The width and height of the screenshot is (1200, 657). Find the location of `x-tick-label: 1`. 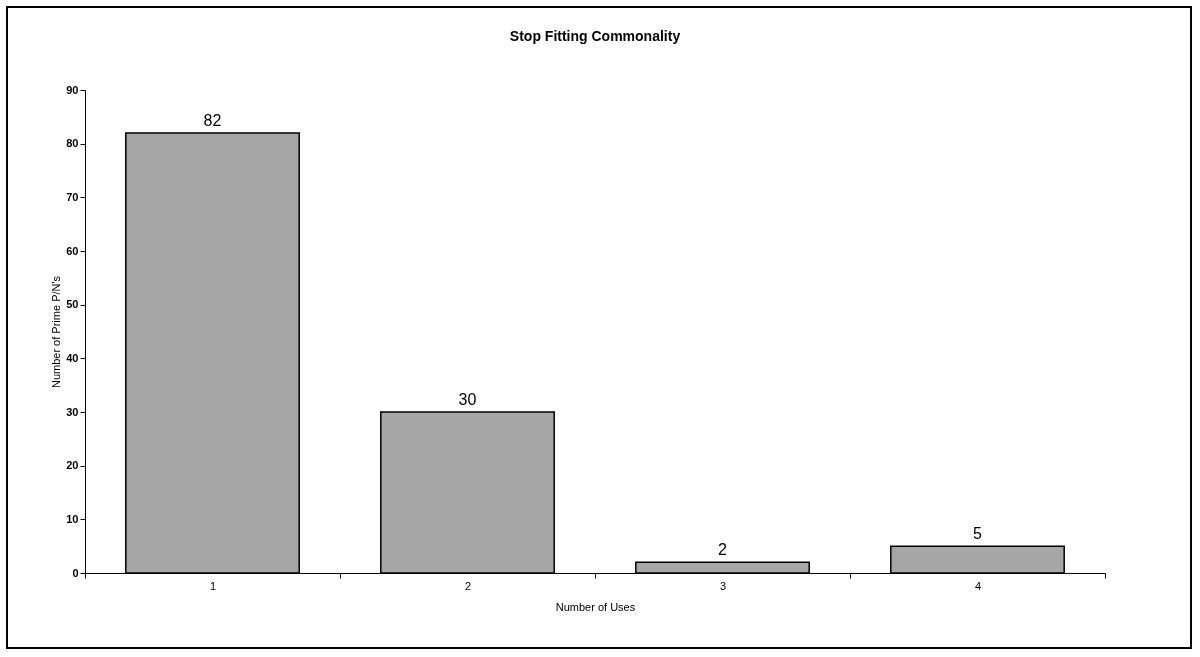

x-tick-label: 1 is located at coordinates (213, 585).